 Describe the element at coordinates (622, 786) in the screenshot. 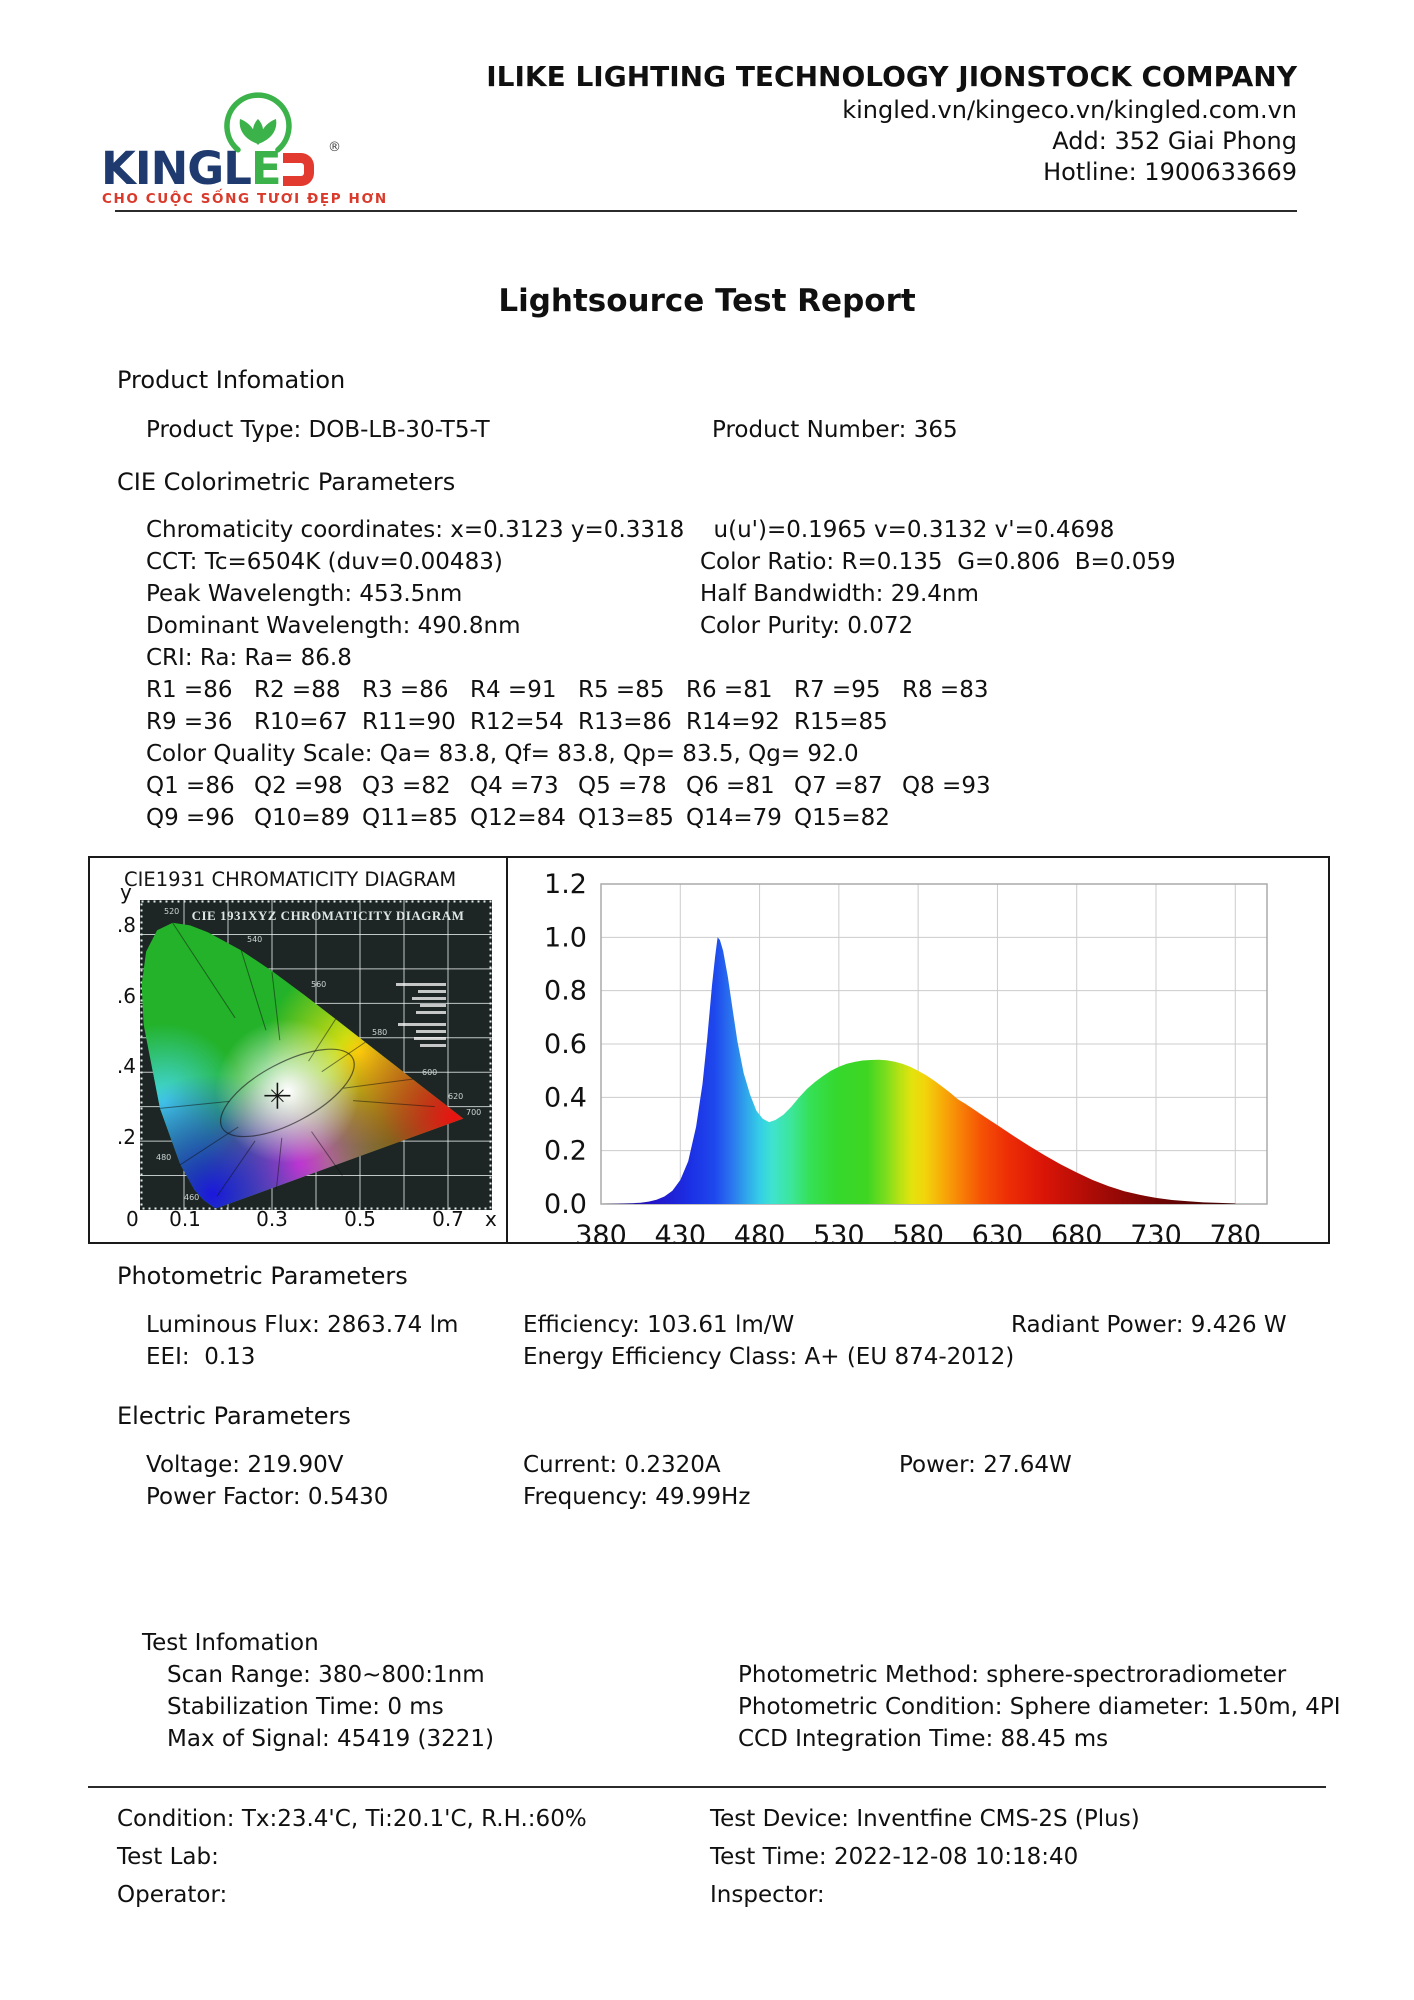

I see `q-value: Q5 =78` at that location.